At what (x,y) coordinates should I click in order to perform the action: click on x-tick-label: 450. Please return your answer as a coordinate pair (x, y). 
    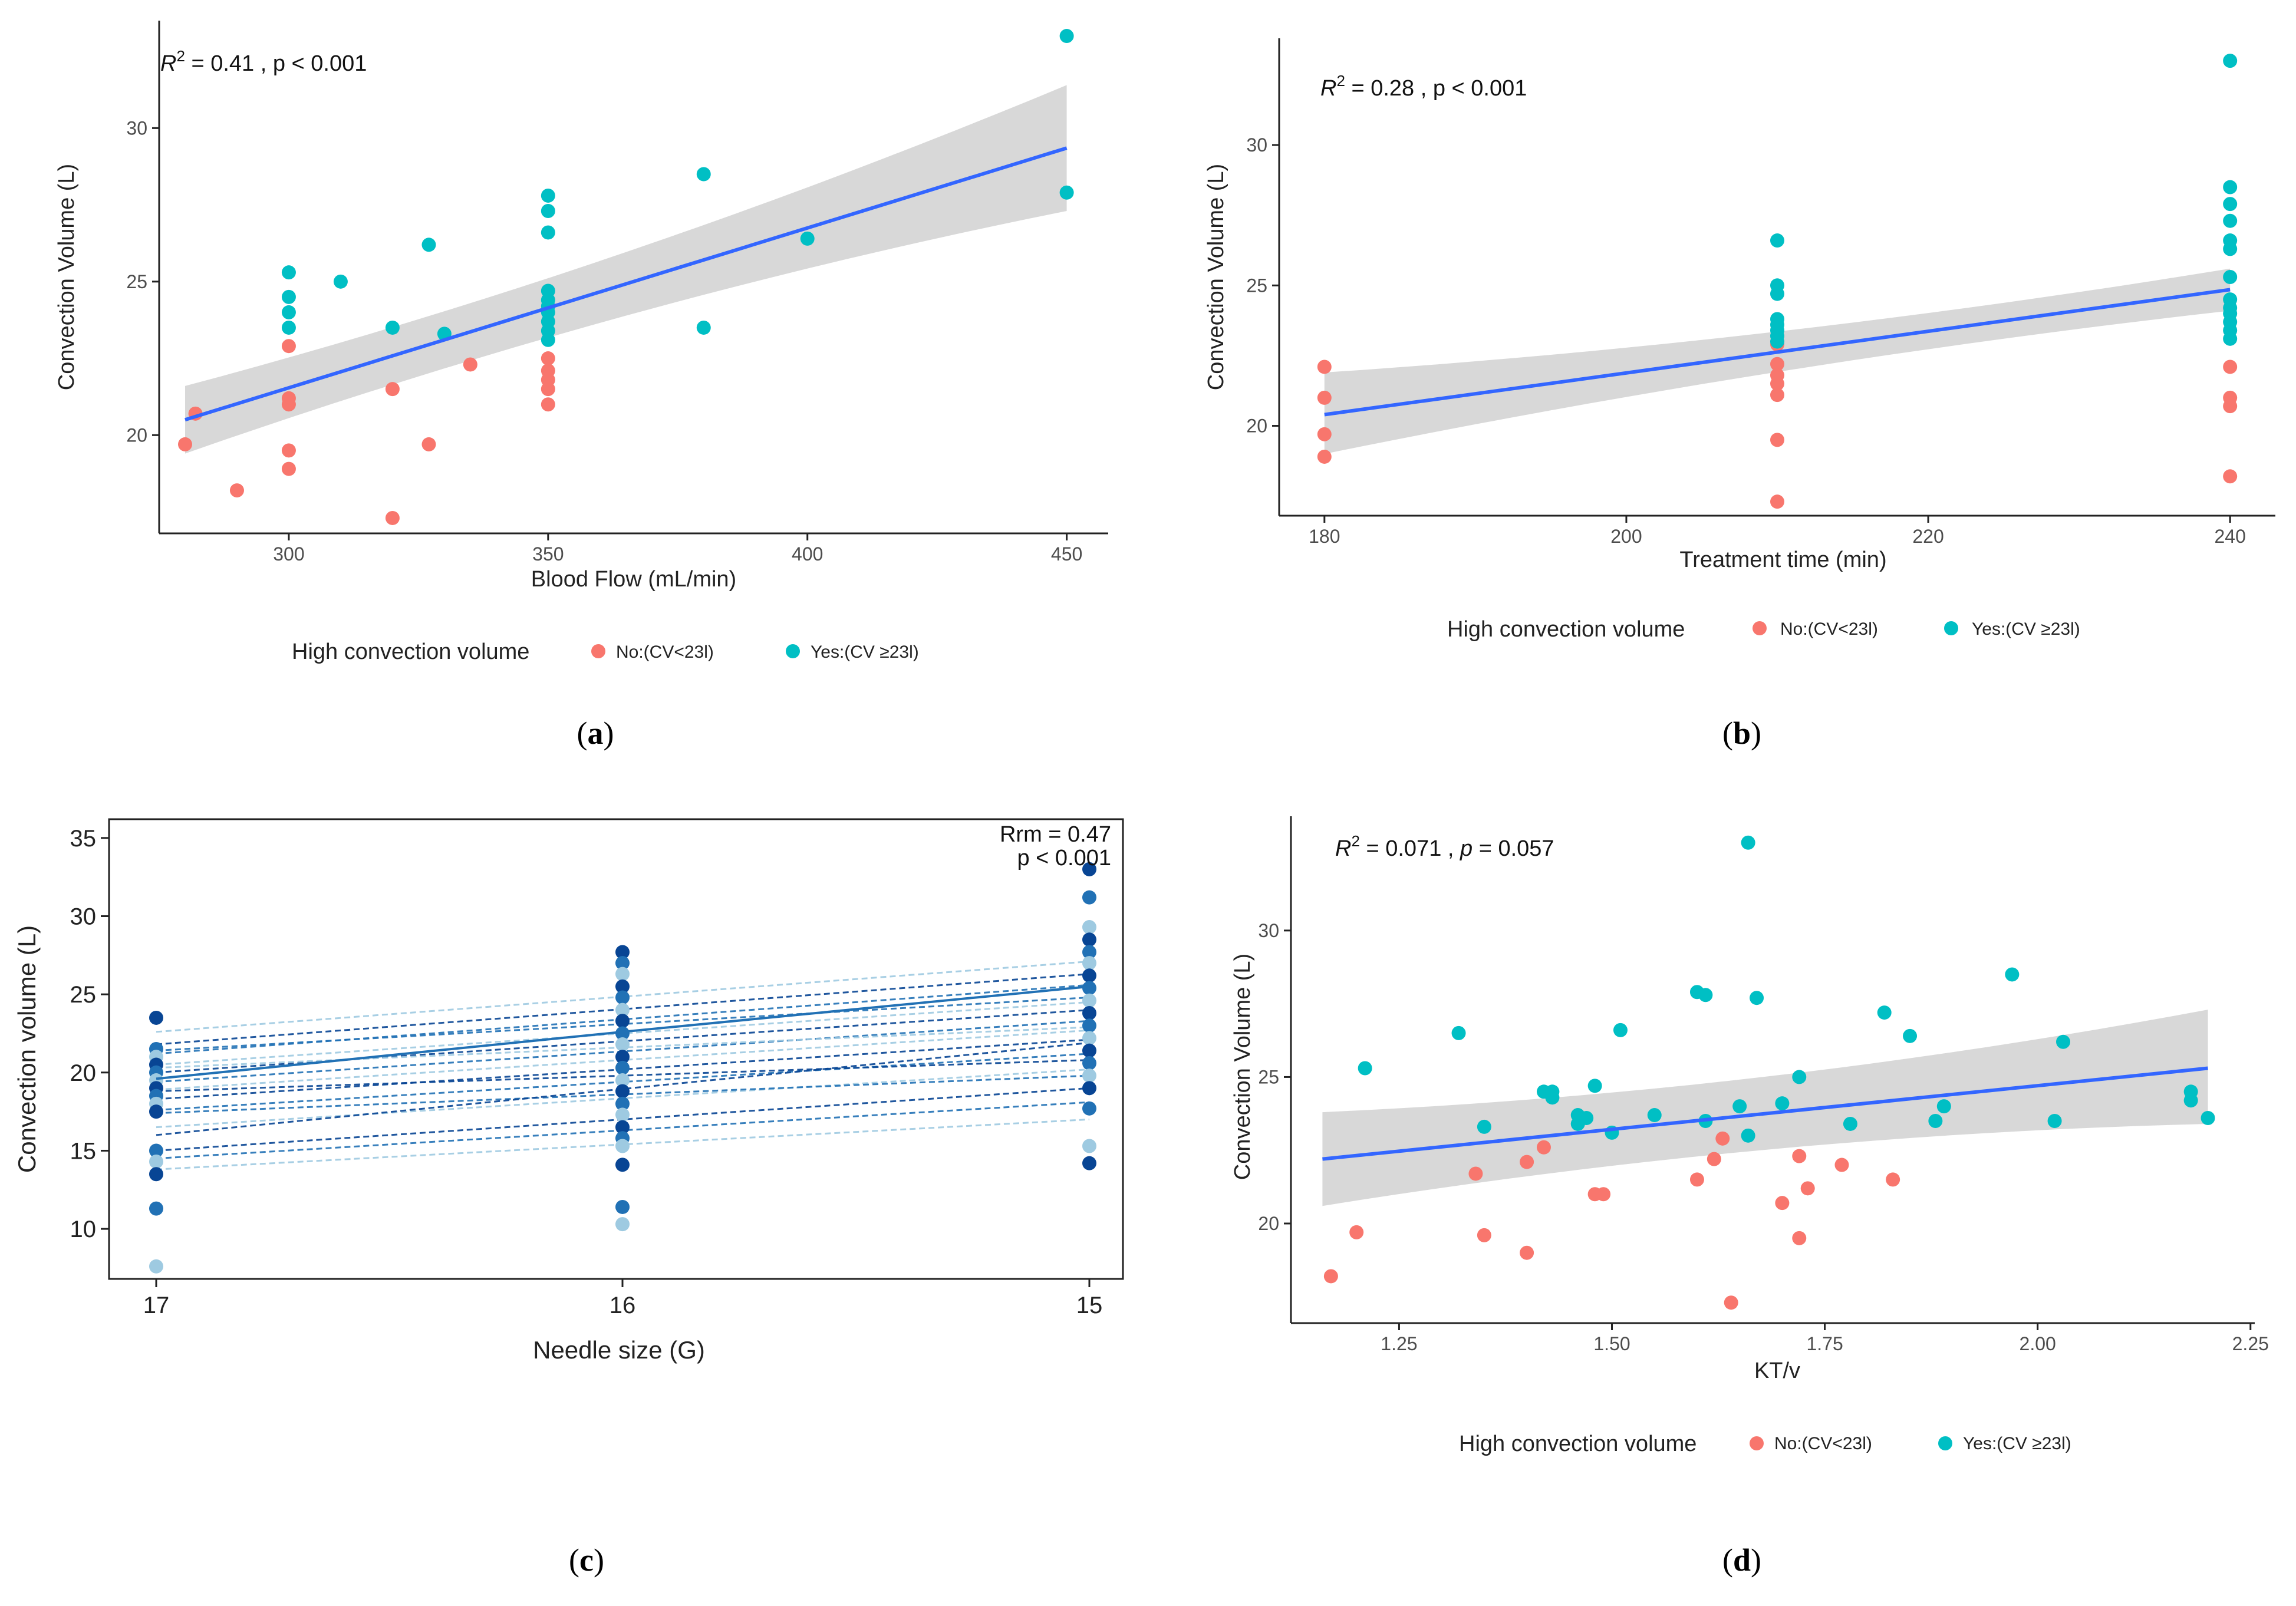
    Looking at the image, I should click on (1066, 554).